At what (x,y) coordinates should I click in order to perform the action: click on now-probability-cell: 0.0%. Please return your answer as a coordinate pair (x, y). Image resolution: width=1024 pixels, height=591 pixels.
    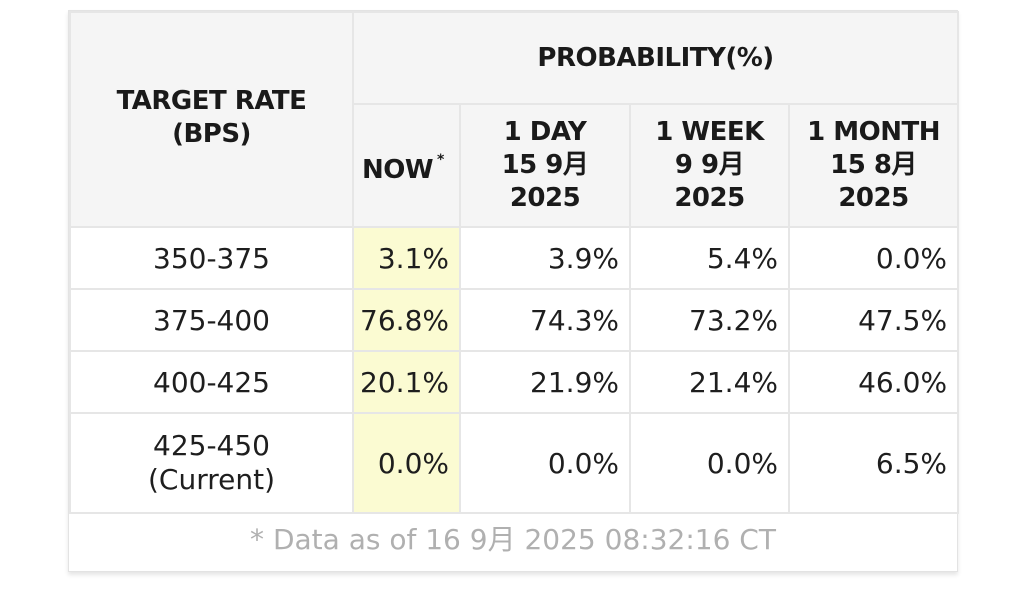
    Looking at the image, I should click on (406, 463).